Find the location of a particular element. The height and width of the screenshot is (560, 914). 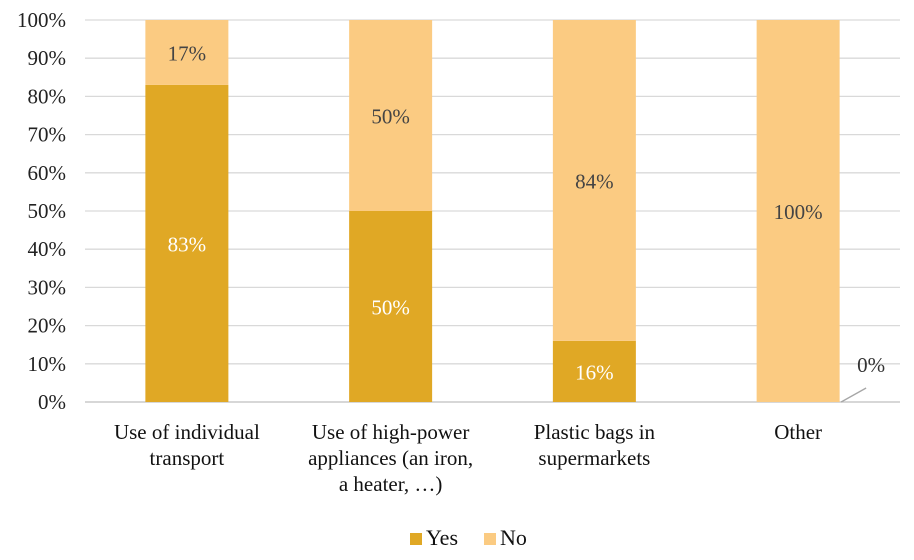

data-label-no: 17% is located at coordinates (187, 53).